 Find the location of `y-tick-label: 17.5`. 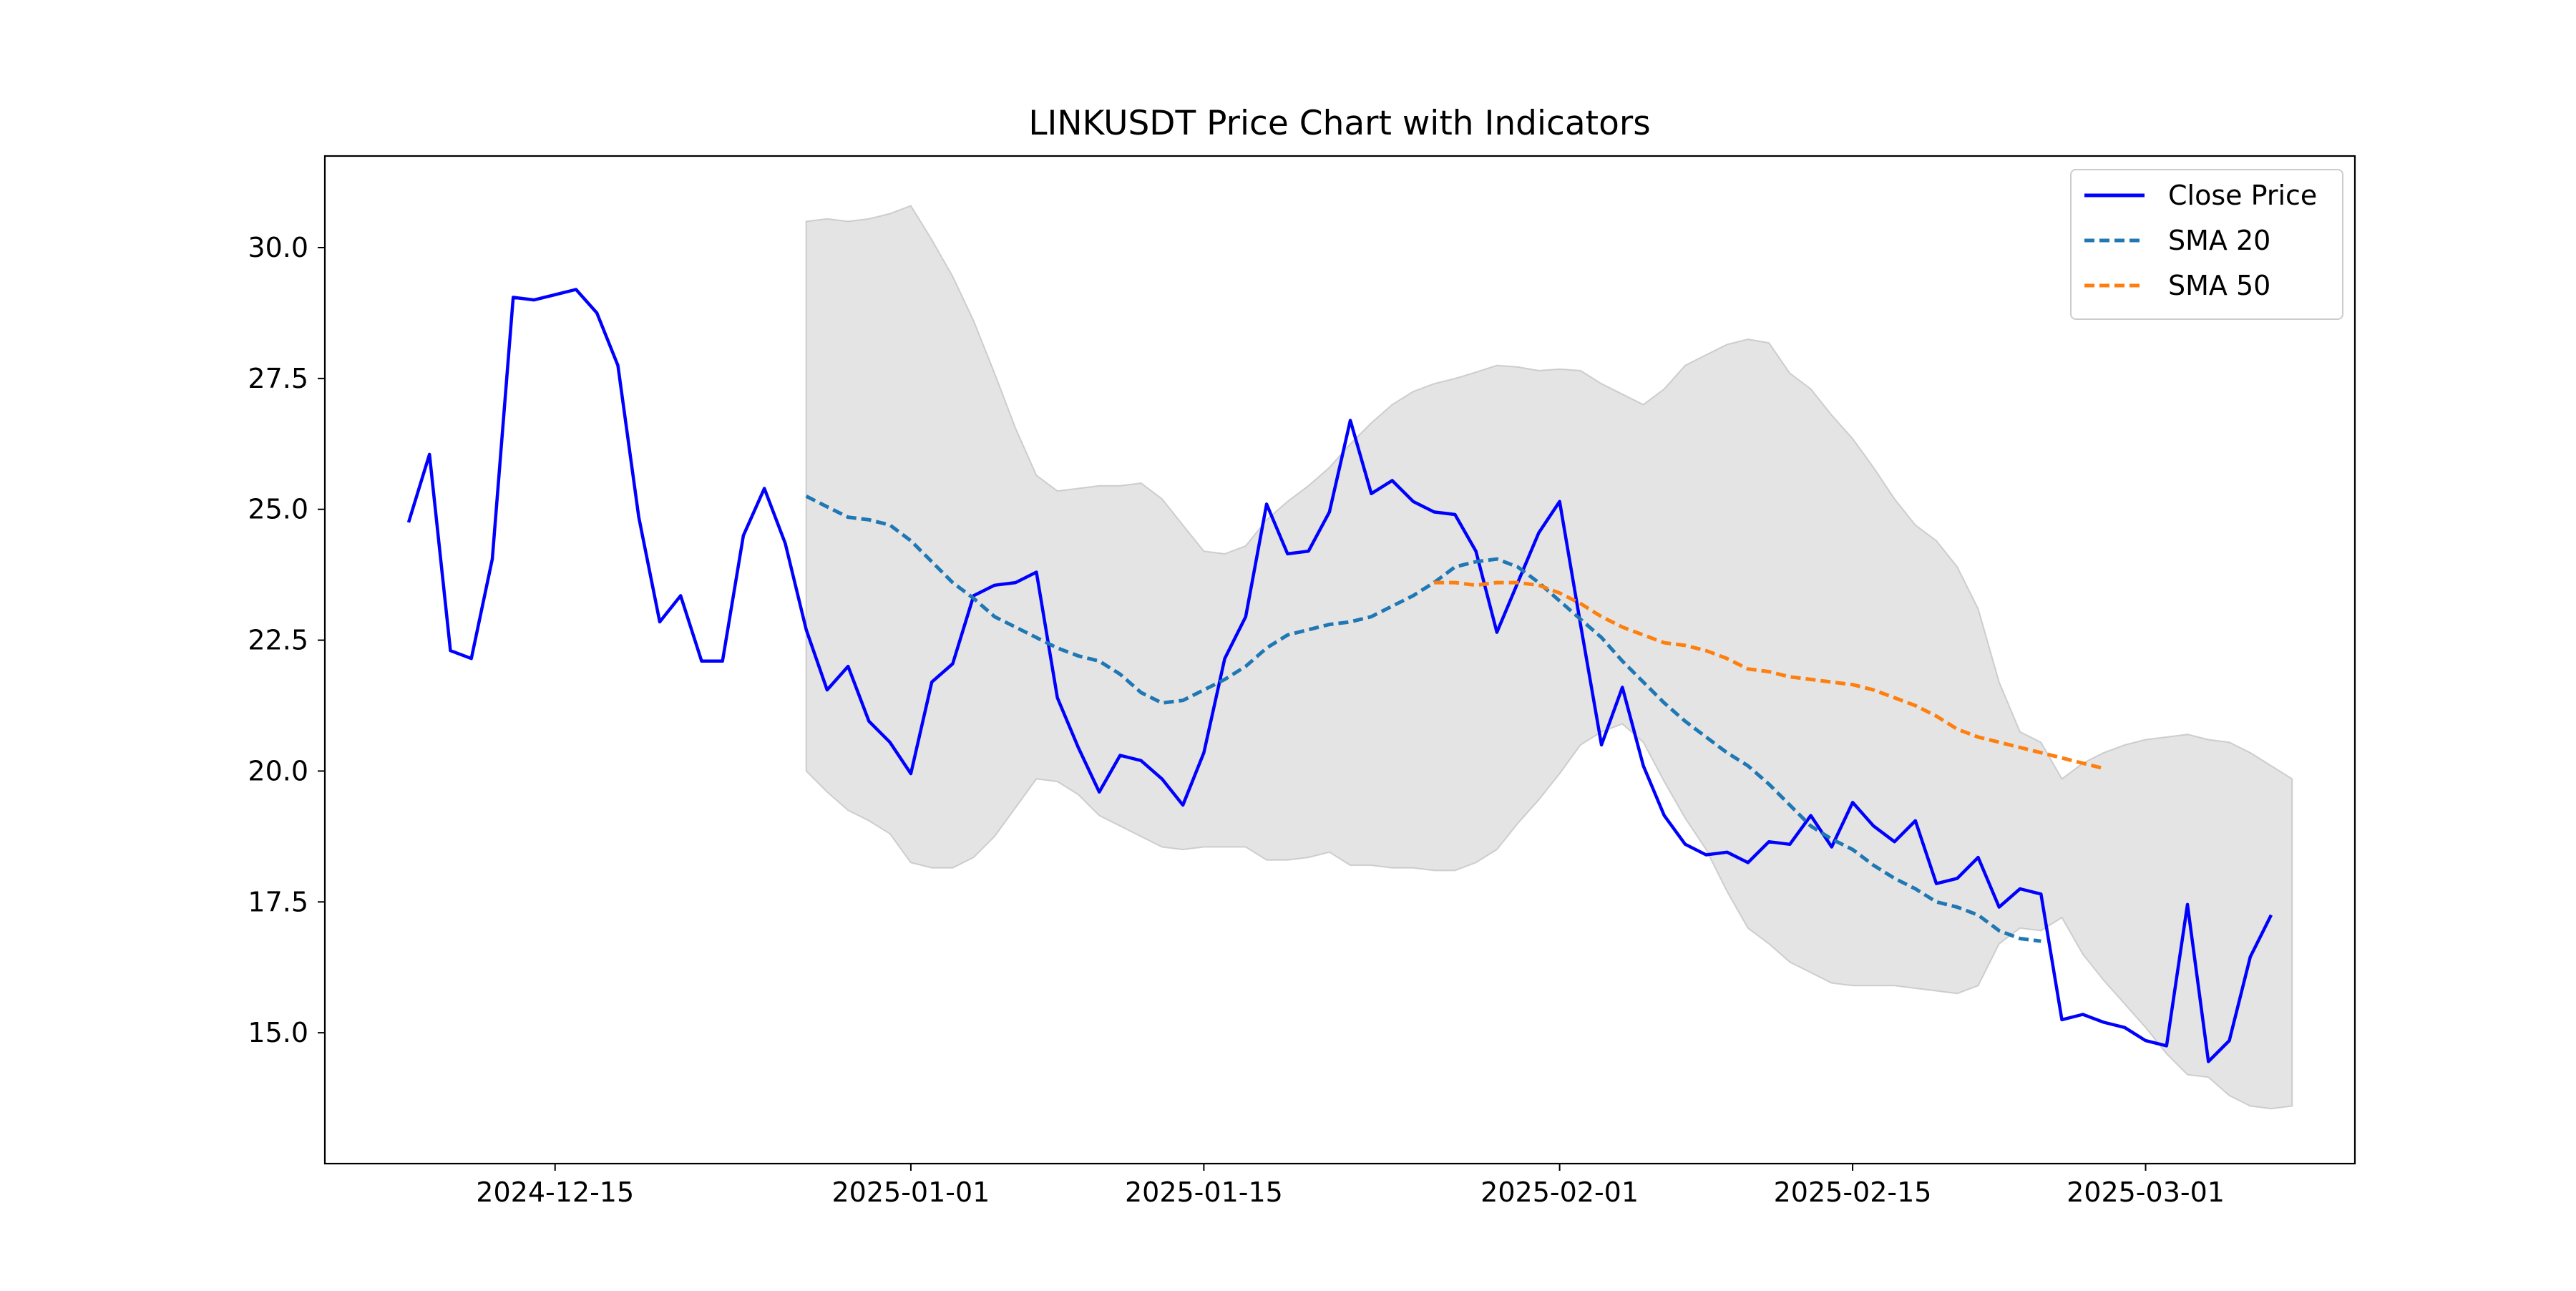

y-tick-label: 17.5 is located at coordinates (278, 901).